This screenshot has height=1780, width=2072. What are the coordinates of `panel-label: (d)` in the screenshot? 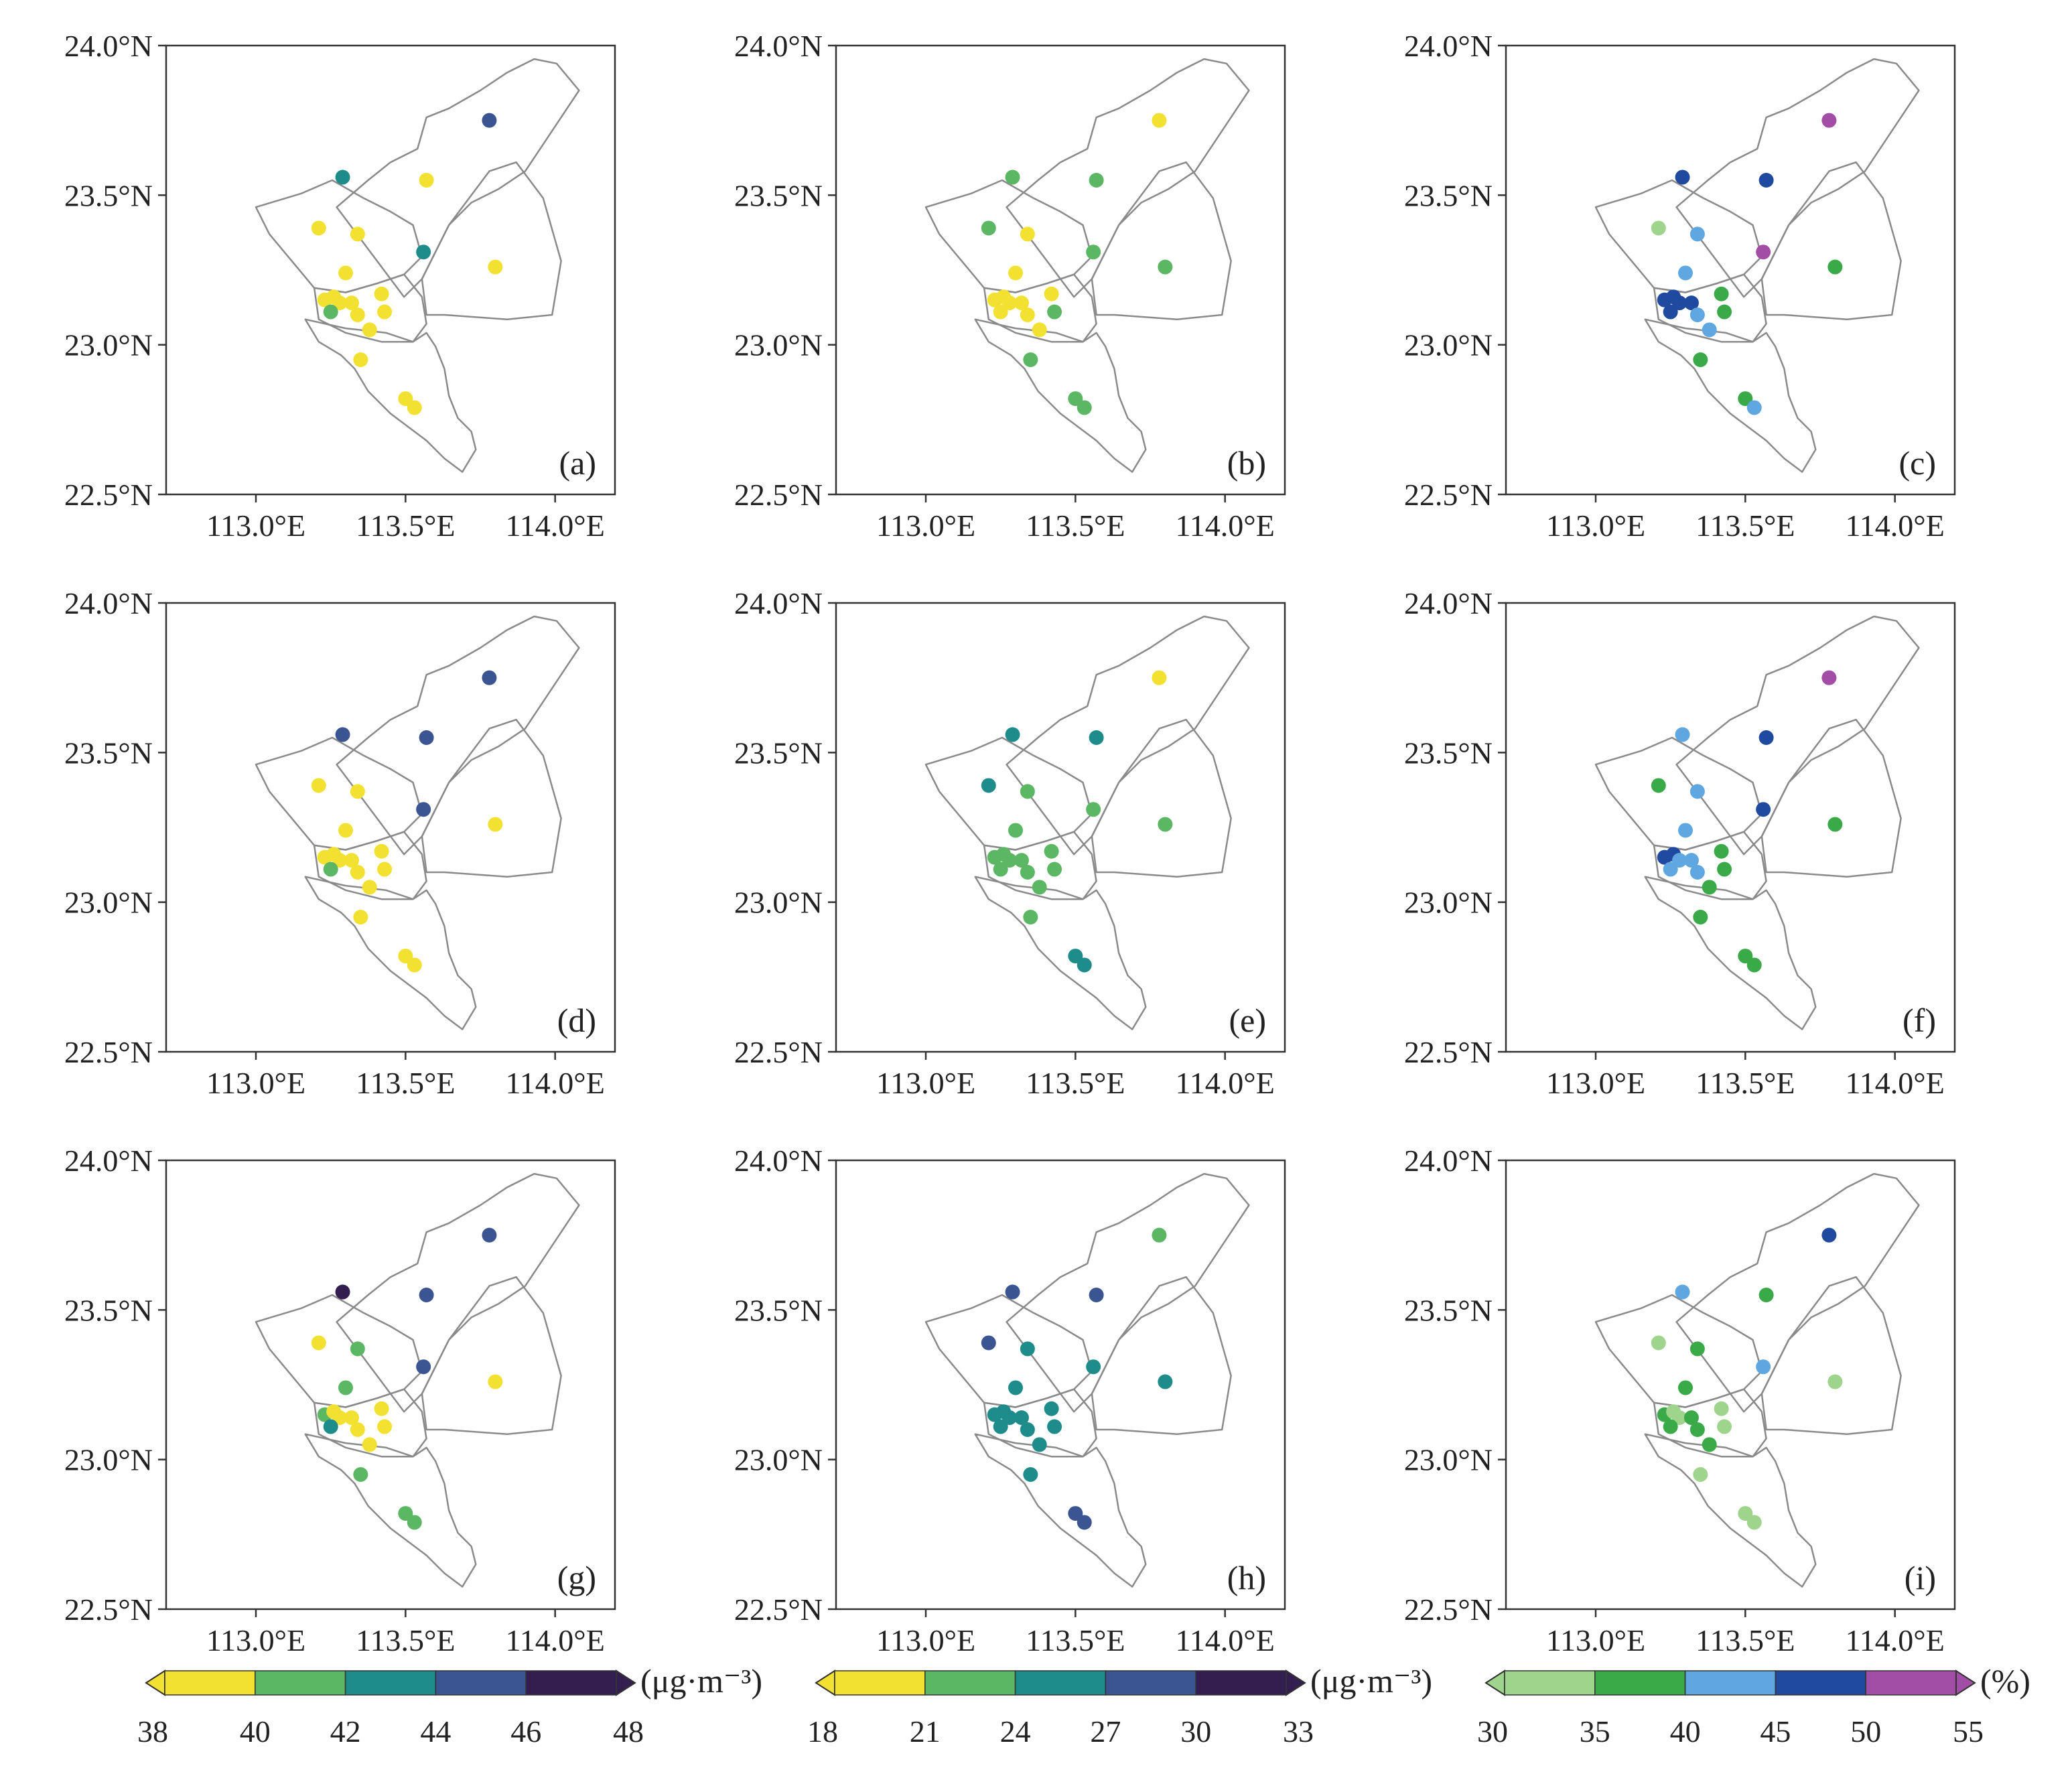 It's located at (576, 1020).